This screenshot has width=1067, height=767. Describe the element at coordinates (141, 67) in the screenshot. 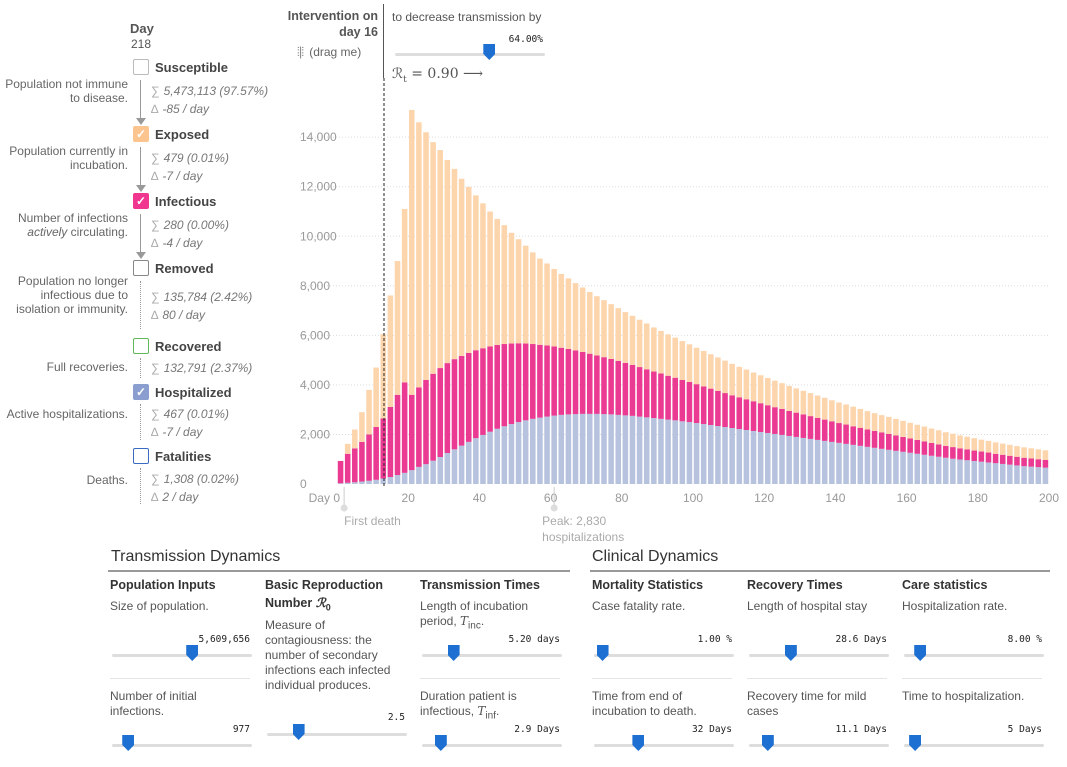

I see `susceptible-checkbox` at that location.